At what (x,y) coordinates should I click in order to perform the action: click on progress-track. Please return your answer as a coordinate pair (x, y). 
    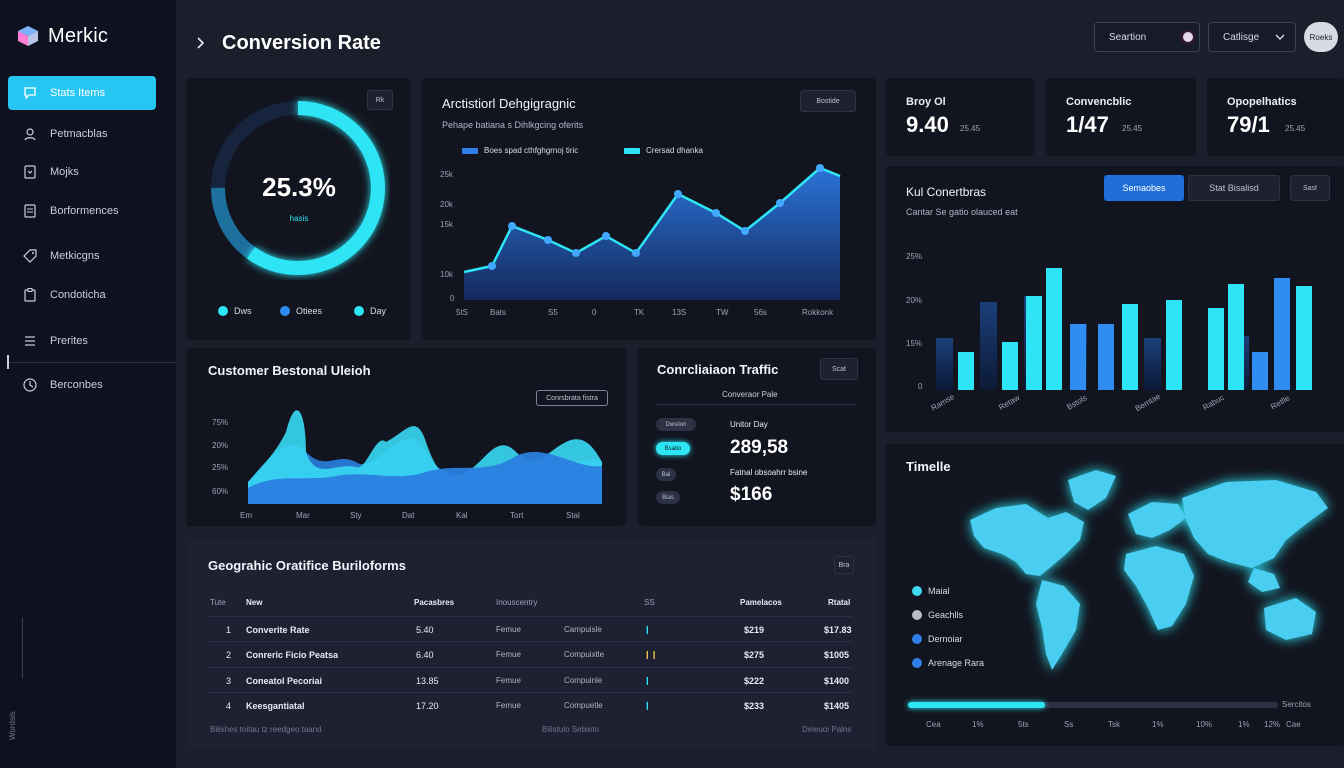
    Looking at the image, I should click on (1093, 705).